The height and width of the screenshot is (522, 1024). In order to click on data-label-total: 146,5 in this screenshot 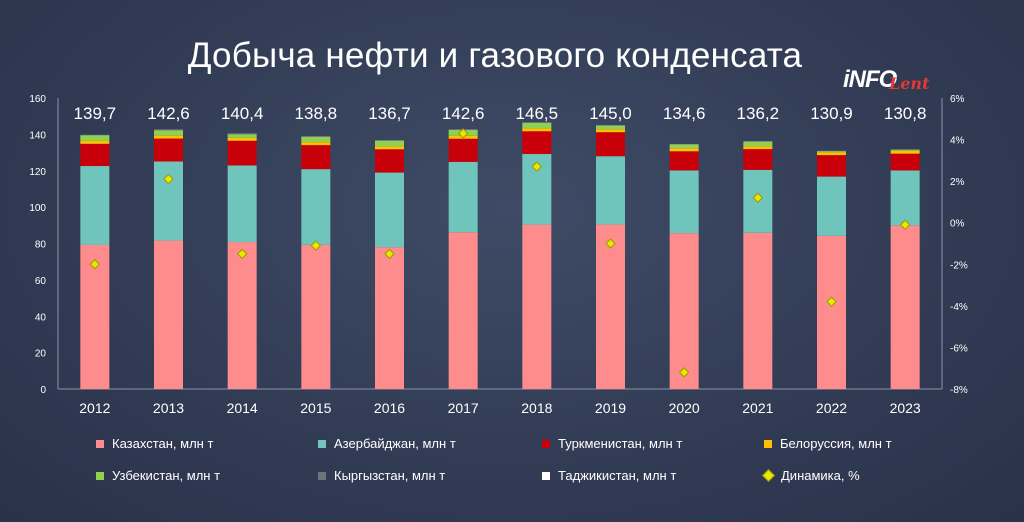, I will do `click(537, 113)`.